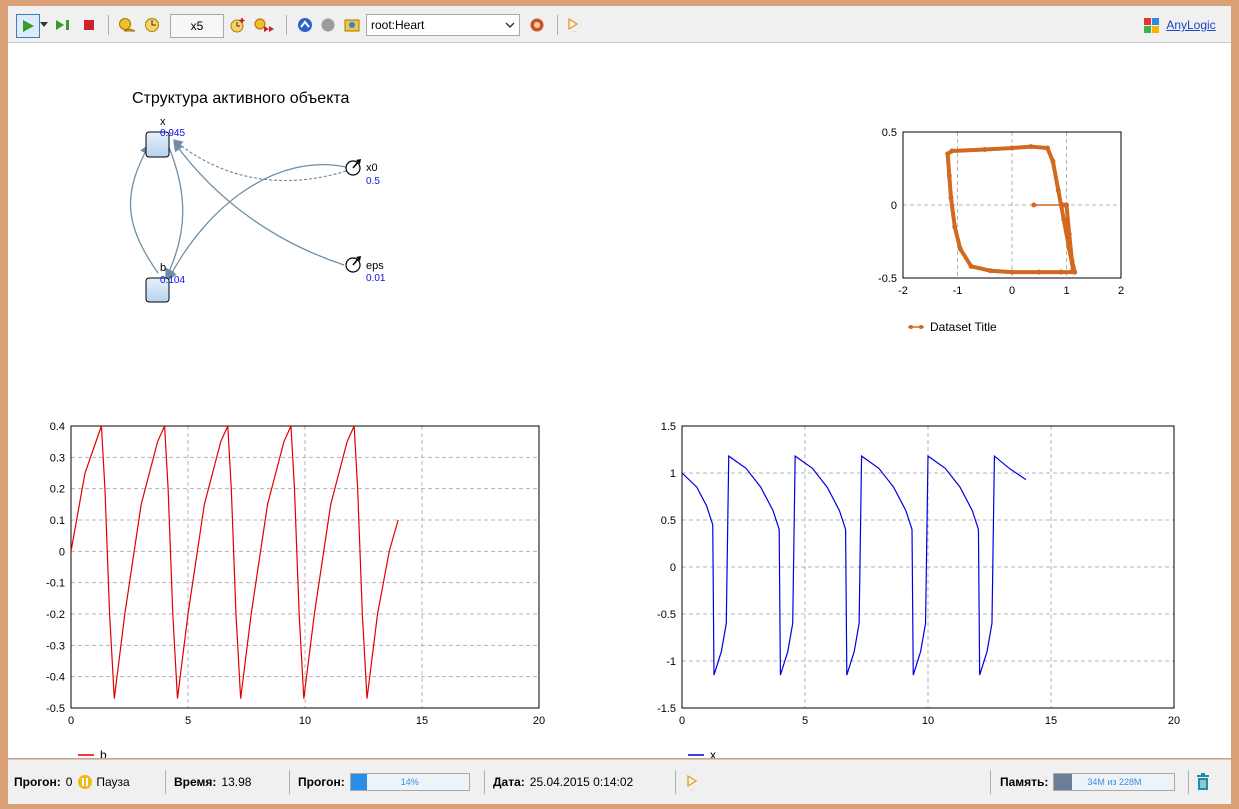  Describe the element at coordinates (71, 721) in the screenshot. I see `x-tick-label: 0` at that location.